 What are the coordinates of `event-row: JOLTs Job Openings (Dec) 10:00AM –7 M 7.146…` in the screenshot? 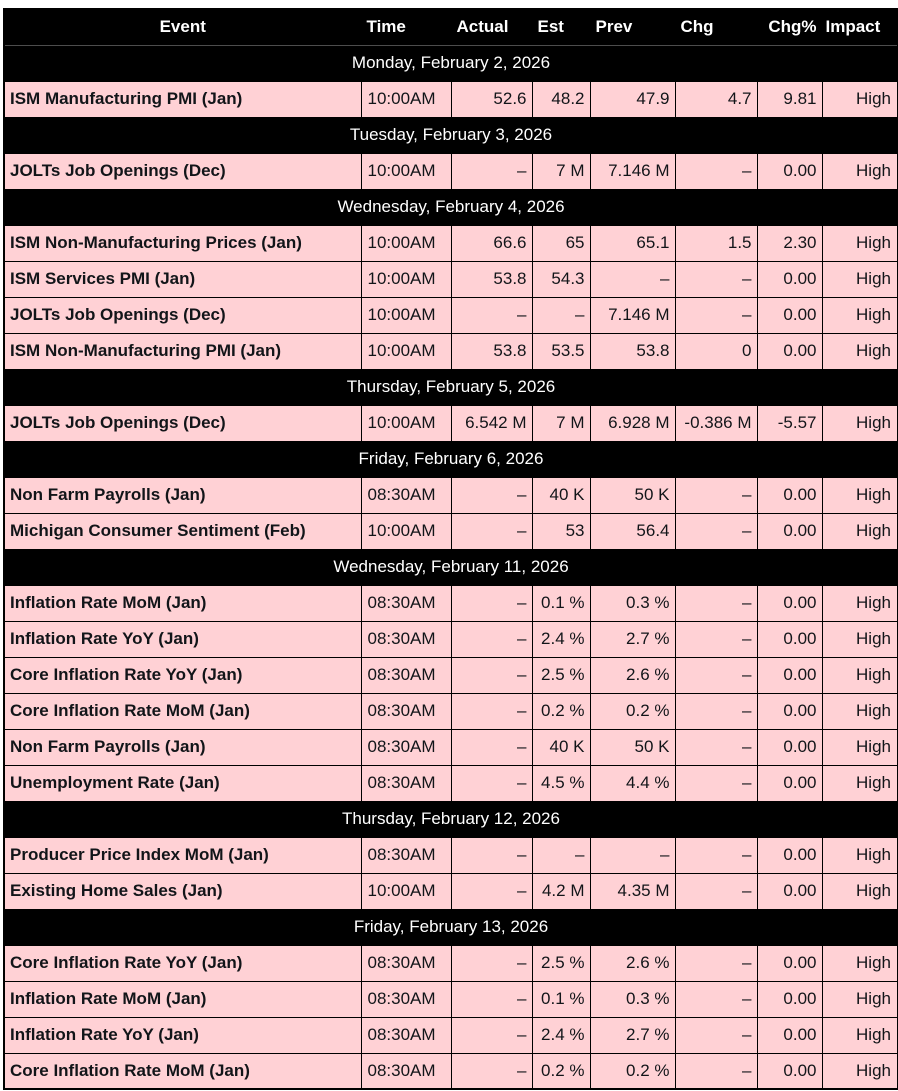 It's located at (450, 171).